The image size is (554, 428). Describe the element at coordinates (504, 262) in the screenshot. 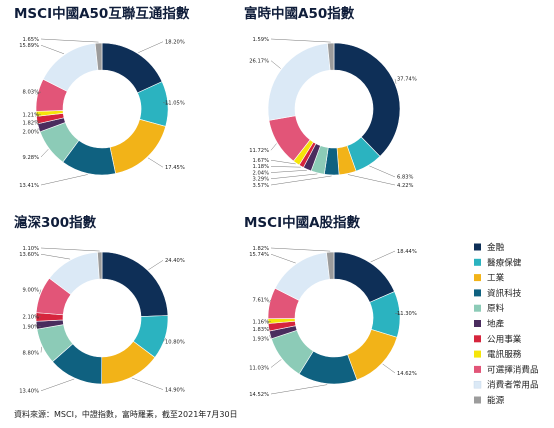

I see `legend-label: 醫療保健` at that location.